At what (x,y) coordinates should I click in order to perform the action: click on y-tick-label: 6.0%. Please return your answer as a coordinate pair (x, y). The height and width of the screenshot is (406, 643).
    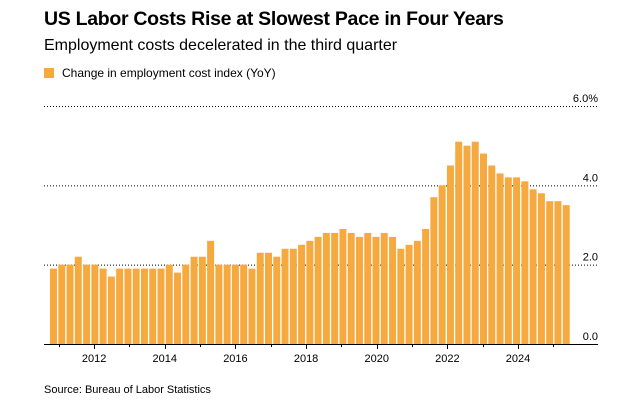
    Looking at the image, I should click on (585, 99).